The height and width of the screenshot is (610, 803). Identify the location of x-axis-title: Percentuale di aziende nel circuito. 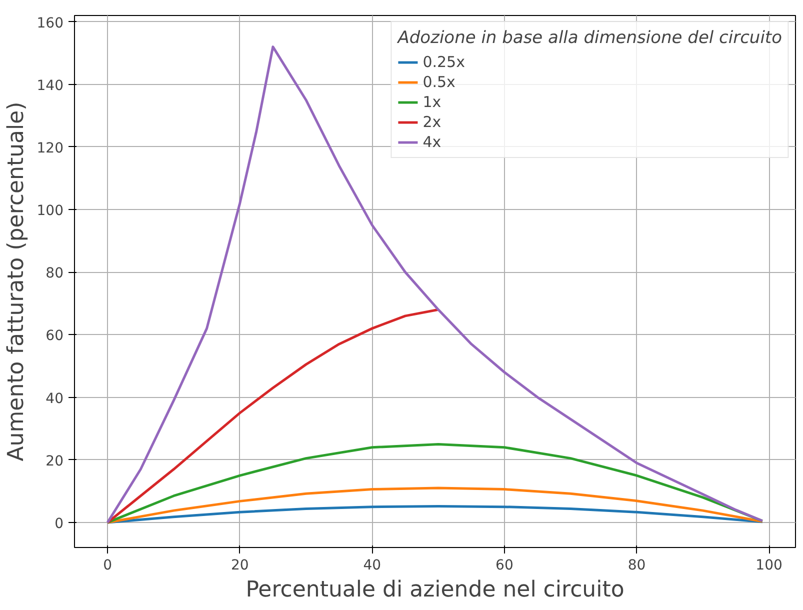
(435, 590).